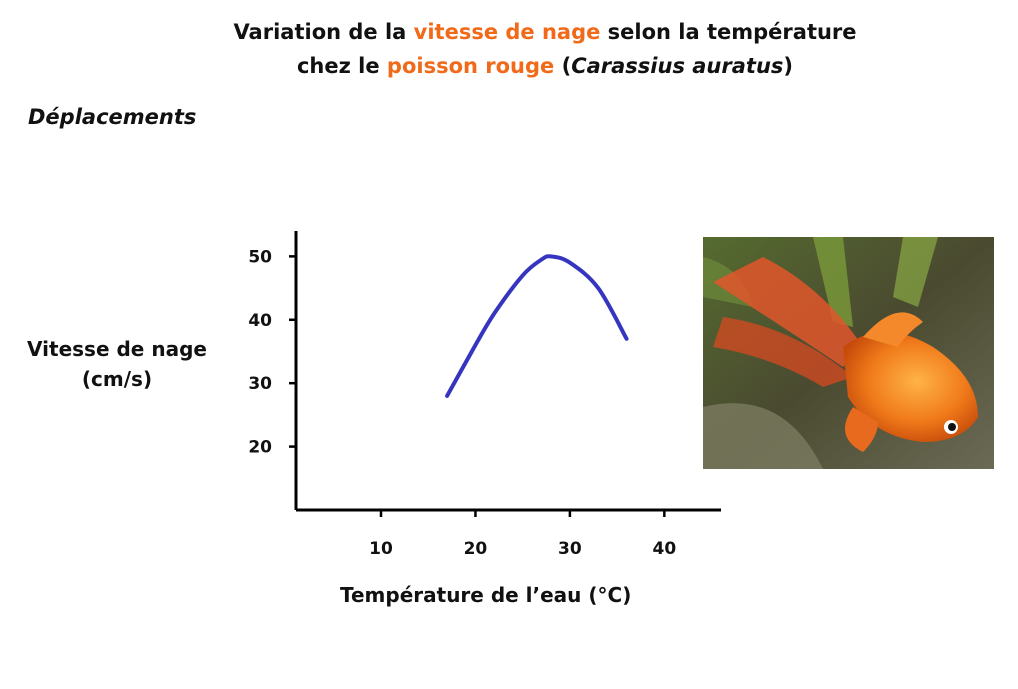 This screenshot has height=689, width=1018. What do you see at coordinates (323, 32) in the screenshot?
I see `title-text: Variation de la` at bounding box center [323, 32].